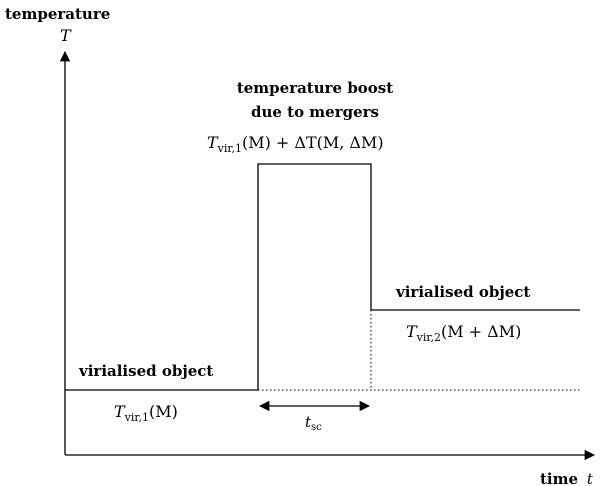 The height and width of the screenshot is (486, 600). Describe the element at coordinates (229, 148) in the screenshot. I see `boost-formula-sub: vir,1` at that location.